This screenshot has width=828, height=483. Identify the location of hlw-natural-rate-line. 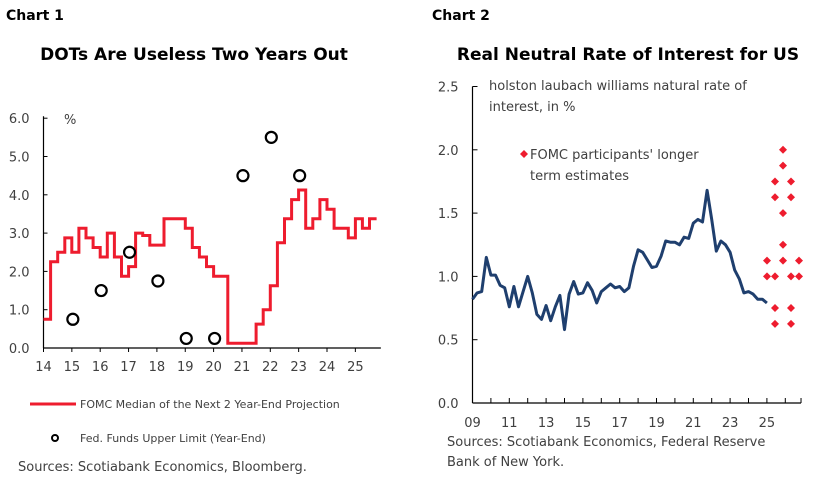
(619, 260).